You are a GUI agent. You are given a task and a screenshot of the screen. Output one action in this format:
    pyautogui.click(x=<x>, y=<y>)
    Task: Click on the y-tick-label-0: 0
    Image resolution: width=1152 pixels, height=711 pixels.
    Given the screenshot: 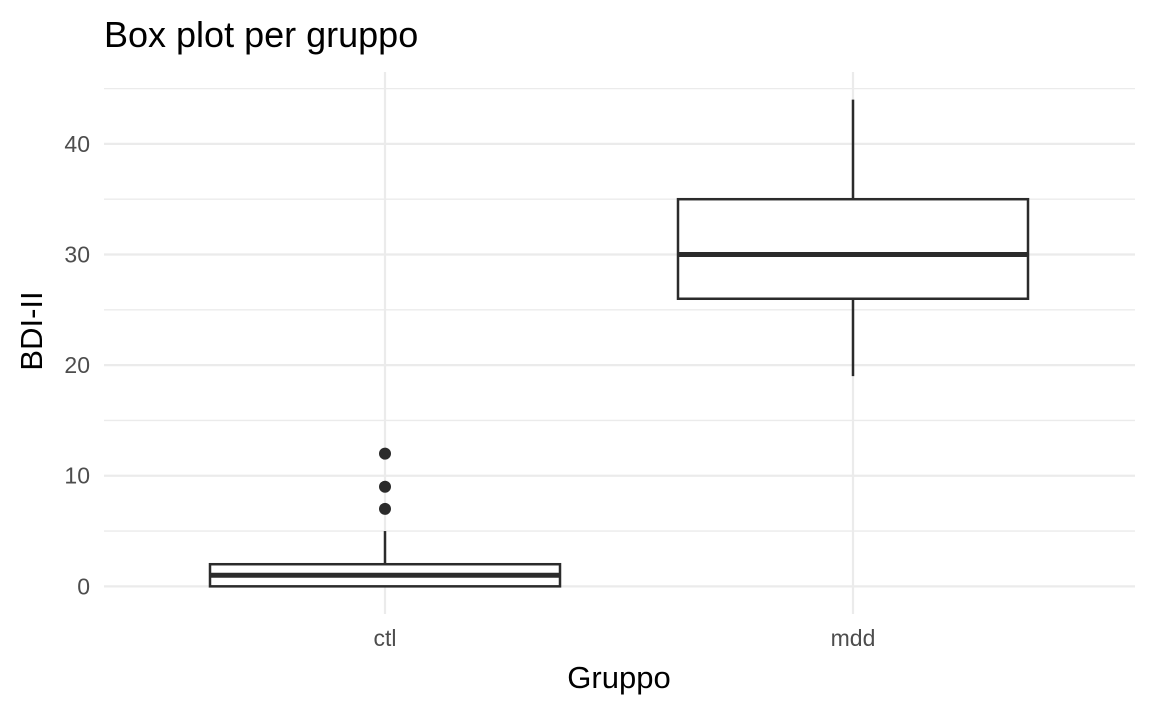 What is the action you would take?
    pyautogui.click(x=83, y=586)
    